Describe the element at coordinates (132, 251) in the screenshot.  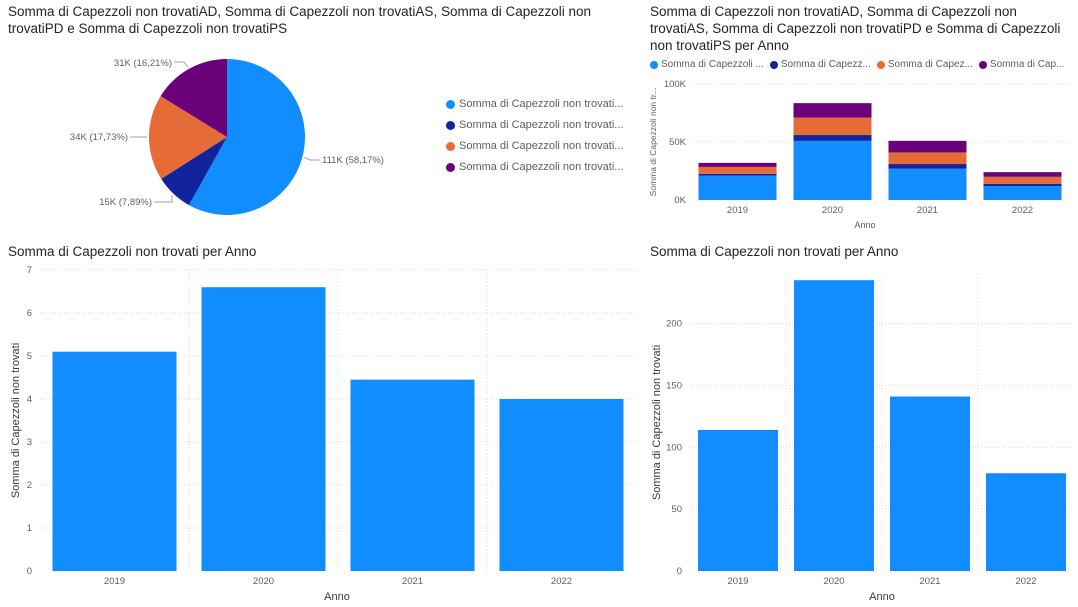
I see `bar-left-title: Somma di Capezzoli non trovati per Anno` at that location.